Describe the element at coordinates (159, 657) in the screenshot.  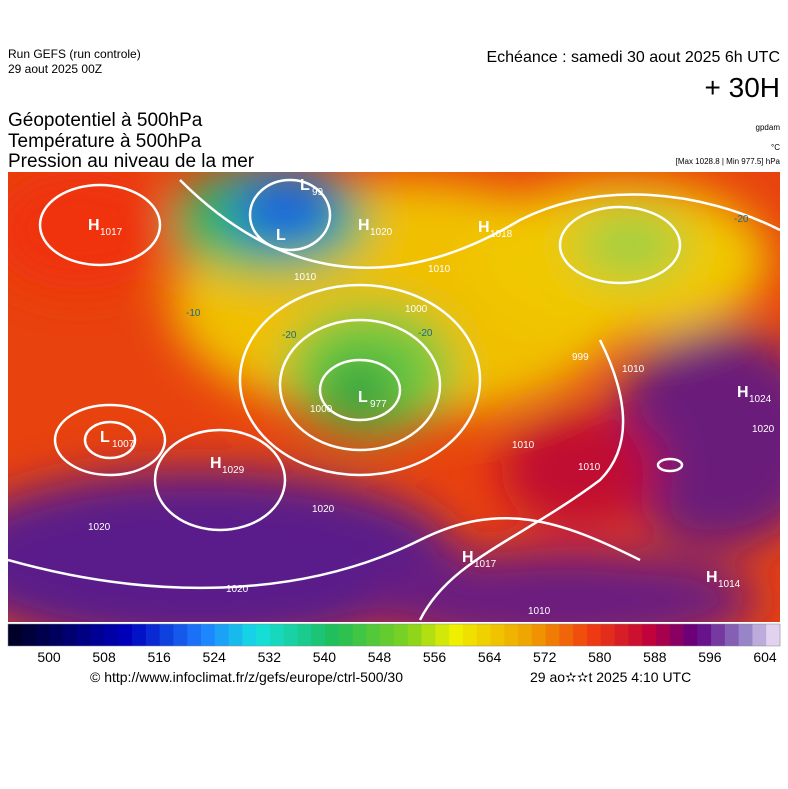
I see `colorbar-tick-label: 516` at that location.